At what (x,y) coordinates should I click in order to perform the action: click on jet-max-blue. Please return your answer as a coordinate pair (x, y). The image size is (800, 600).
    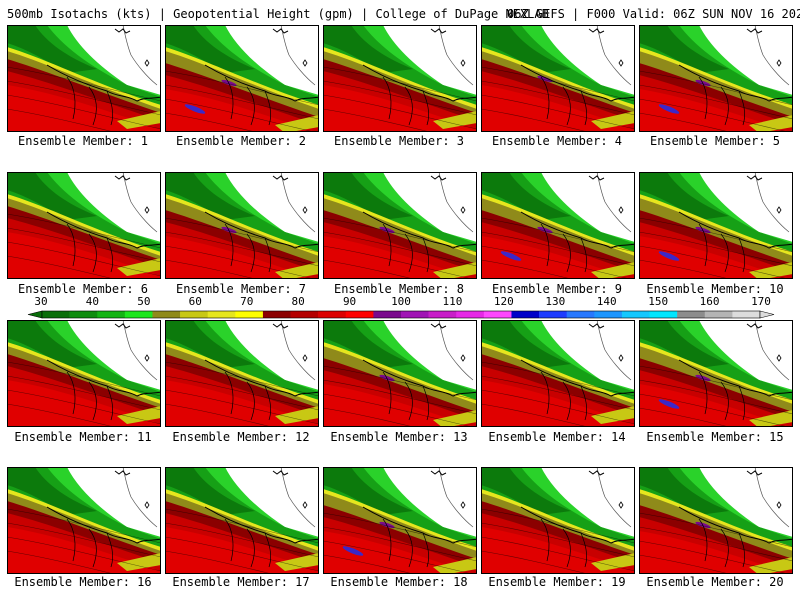
    Looking at the image, I should click on (511, 256).